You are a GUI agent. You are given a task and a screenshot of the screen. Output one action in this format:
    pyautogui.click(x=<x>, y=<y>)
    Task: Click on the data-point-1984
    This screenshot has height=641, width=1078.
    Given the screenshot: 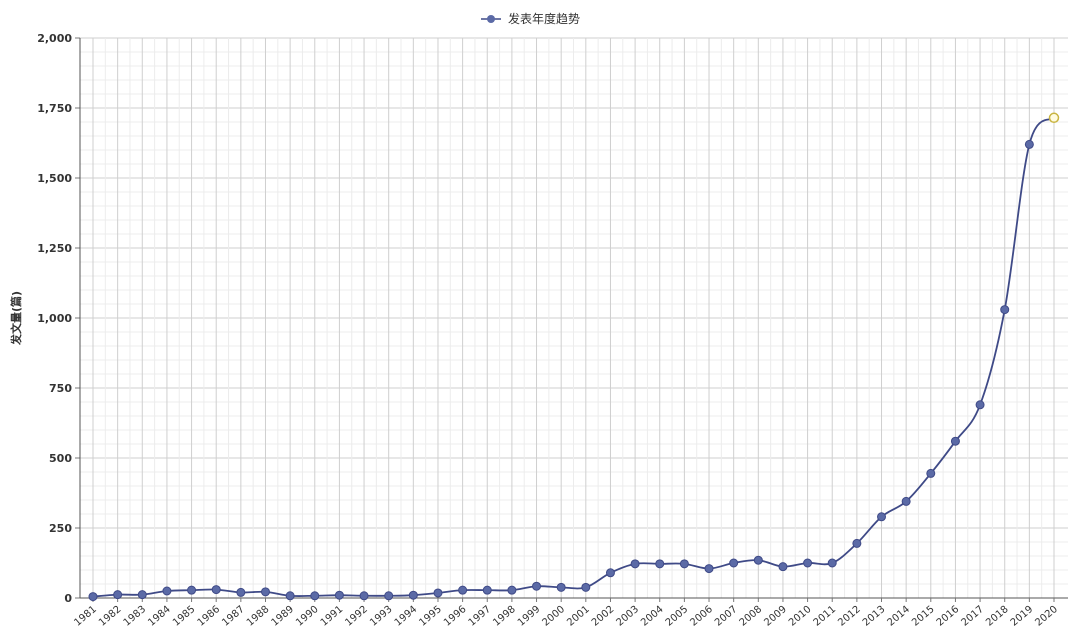 What is the action you would take?
    pyautogui.click(x=167, y=591)
    